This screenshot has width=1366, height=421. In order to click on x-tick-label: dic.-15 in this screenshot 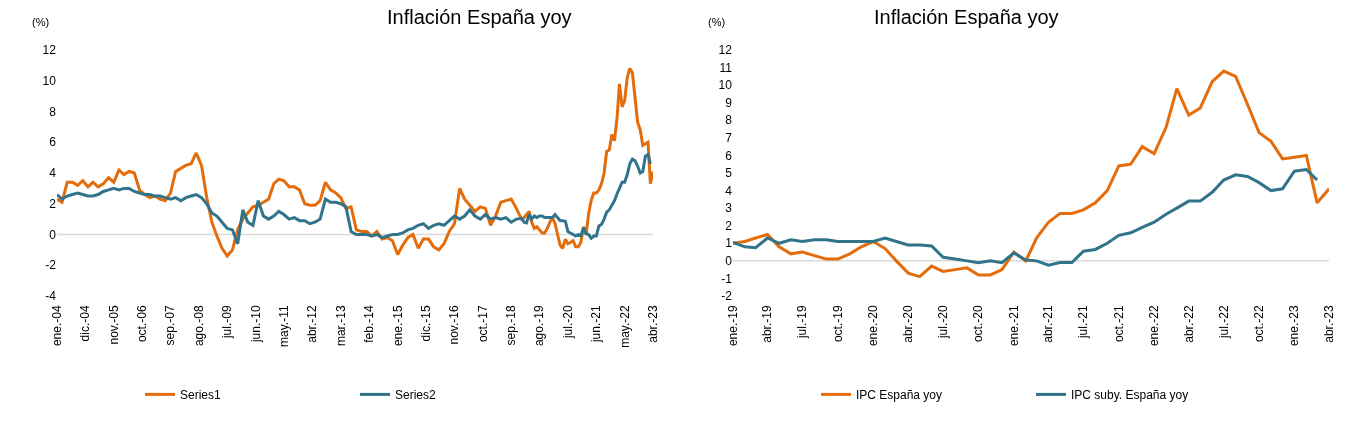, I will do `click(425, 323)`.